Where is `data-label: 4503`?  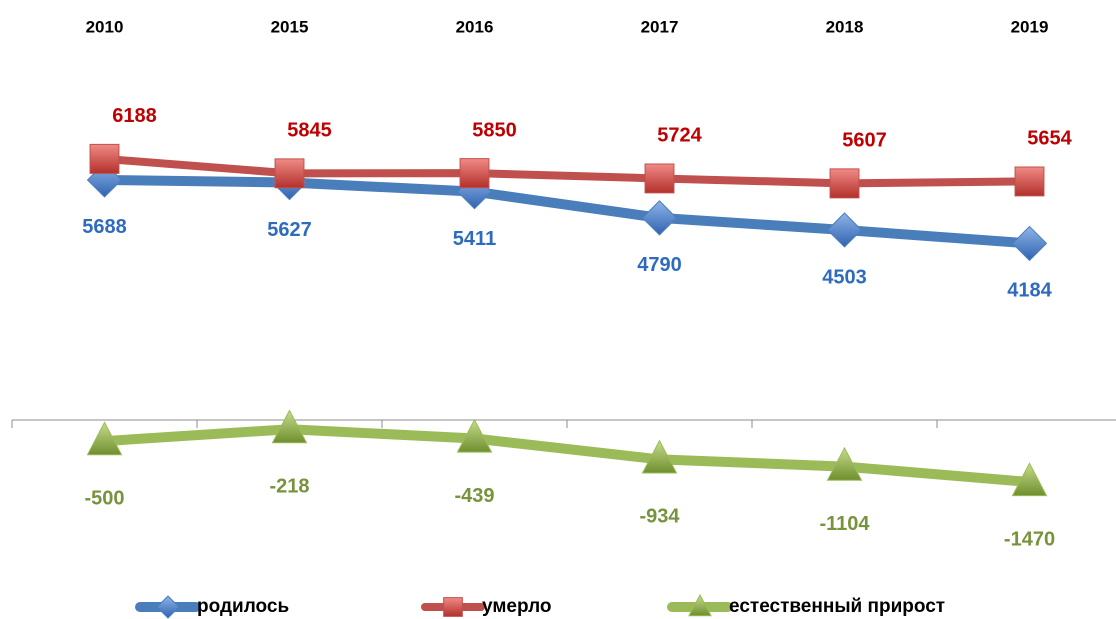
data-label: 4503 is located at coordinates (844, 277).